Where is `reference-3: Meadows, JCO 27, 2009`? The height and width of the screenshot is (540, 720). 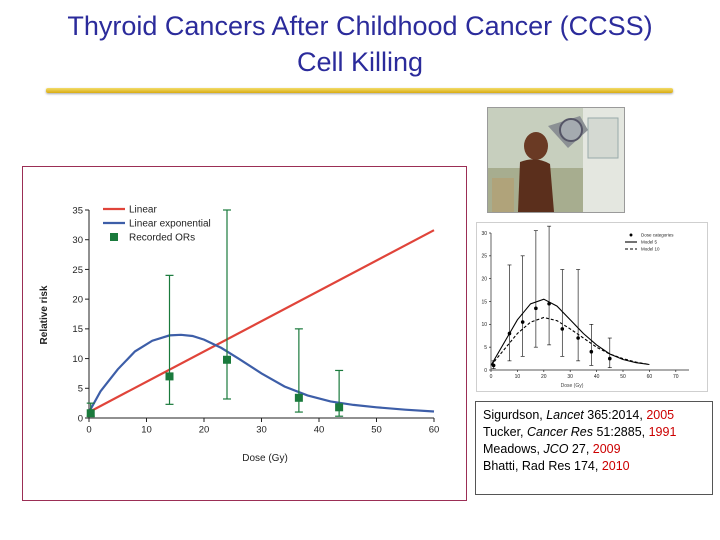 reference-3: Meadows, JCO 27, 2009 is located at coordinates (552, 449).